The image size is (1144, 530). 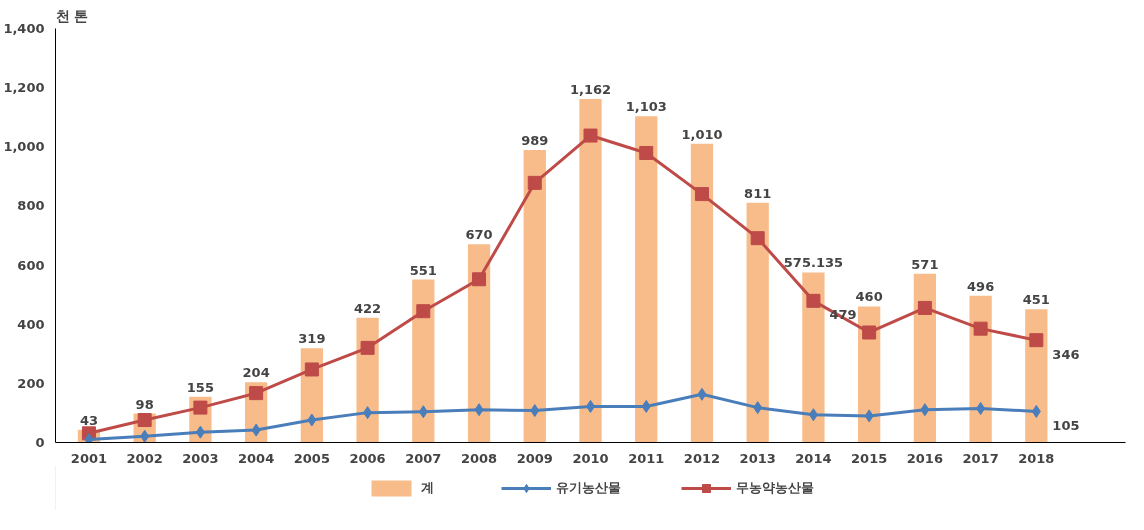 What do you see at coordinates (256, 373) in the screenshot?
I see `data-label: 204` at bounding box center [256, 373].